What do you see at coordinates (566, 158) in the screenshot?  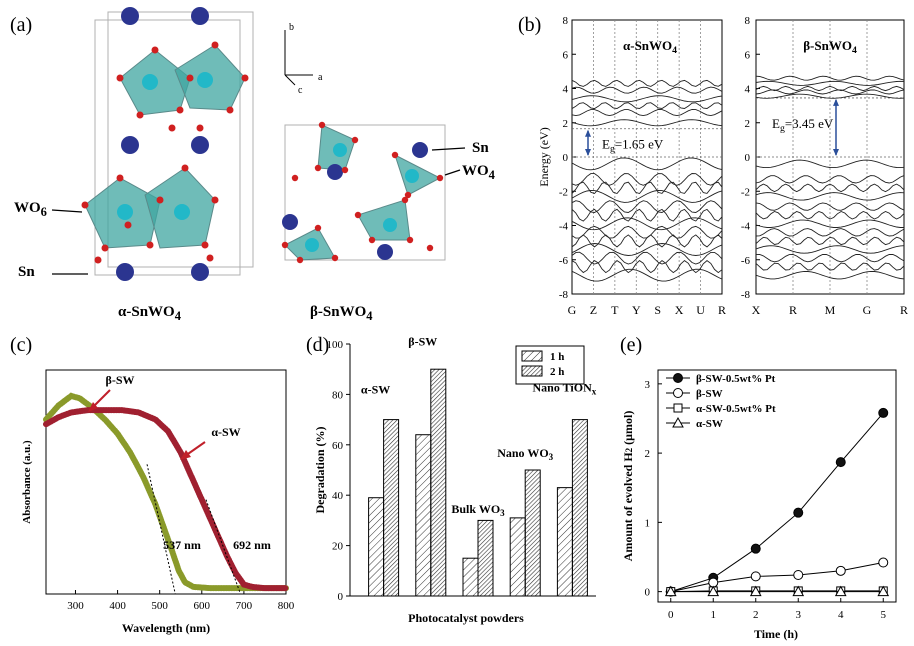 I see `band-ytick-left: 0` at bounding box center [566, 158].